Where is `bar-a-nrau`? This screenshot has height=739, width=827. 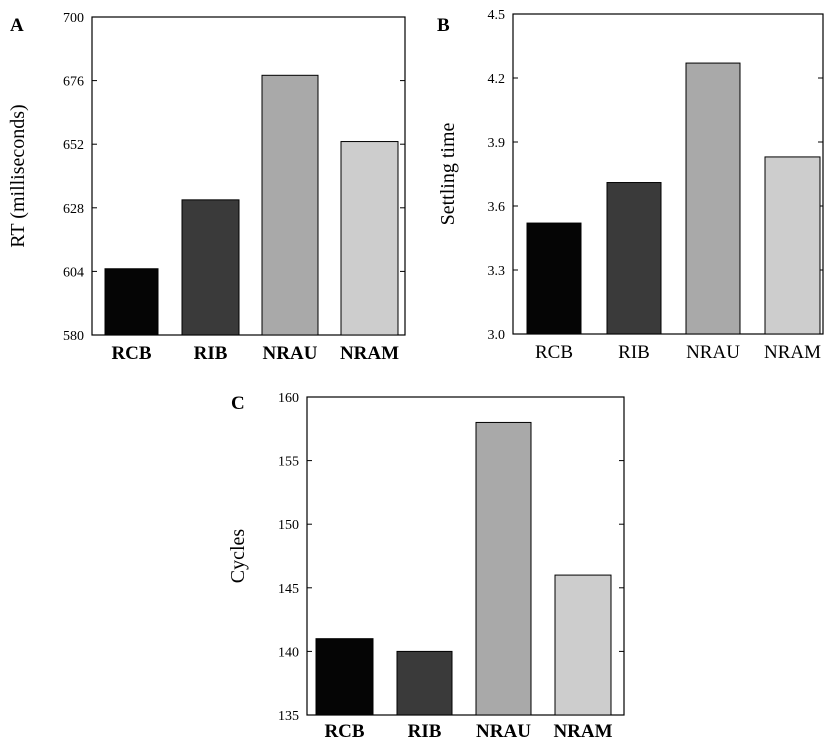
bar-a-nrau is located at coordinates (290, 205).